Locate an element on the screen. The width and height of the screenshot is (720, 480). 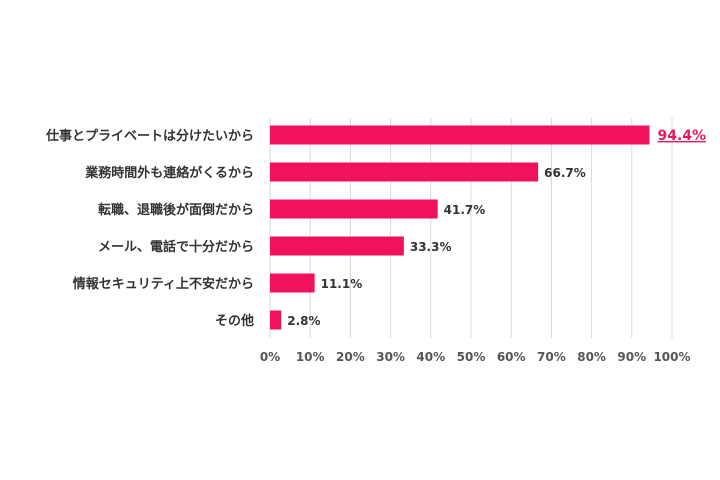
x-tick-label: 20% is located at coordinates (350, 357).